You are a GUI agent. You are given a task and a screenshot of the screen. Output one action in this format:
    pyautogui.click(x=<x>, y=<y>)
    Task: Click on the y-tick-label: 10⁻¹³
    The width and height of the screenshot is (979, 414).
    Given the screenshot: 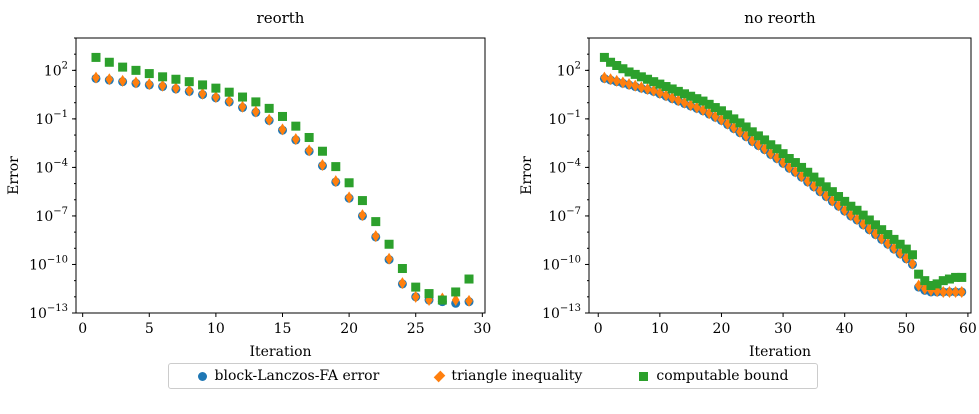 What is the action you would take?
    pyautogui.click(x=561, y=312)
    